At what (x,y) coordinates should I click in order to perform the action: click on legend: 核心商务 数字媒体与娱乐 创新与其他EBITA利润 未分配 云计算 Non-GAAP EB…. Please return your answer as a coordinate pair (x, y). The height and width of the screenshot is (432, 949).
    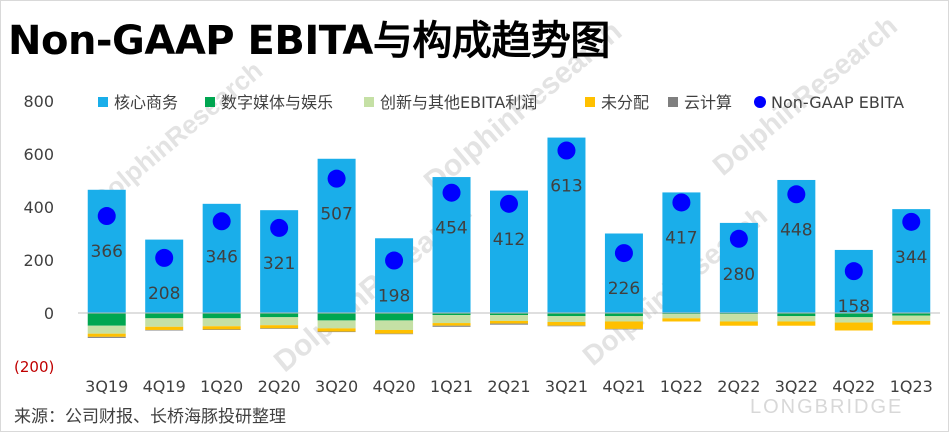
    Looking at the image, I should click on (501, 102).